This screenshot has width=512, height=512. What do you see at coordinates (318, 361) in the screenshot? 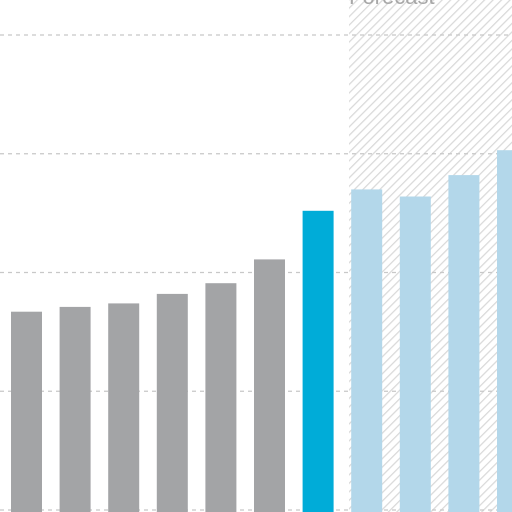
I see `current-bar` at bounding box center [318, 361].